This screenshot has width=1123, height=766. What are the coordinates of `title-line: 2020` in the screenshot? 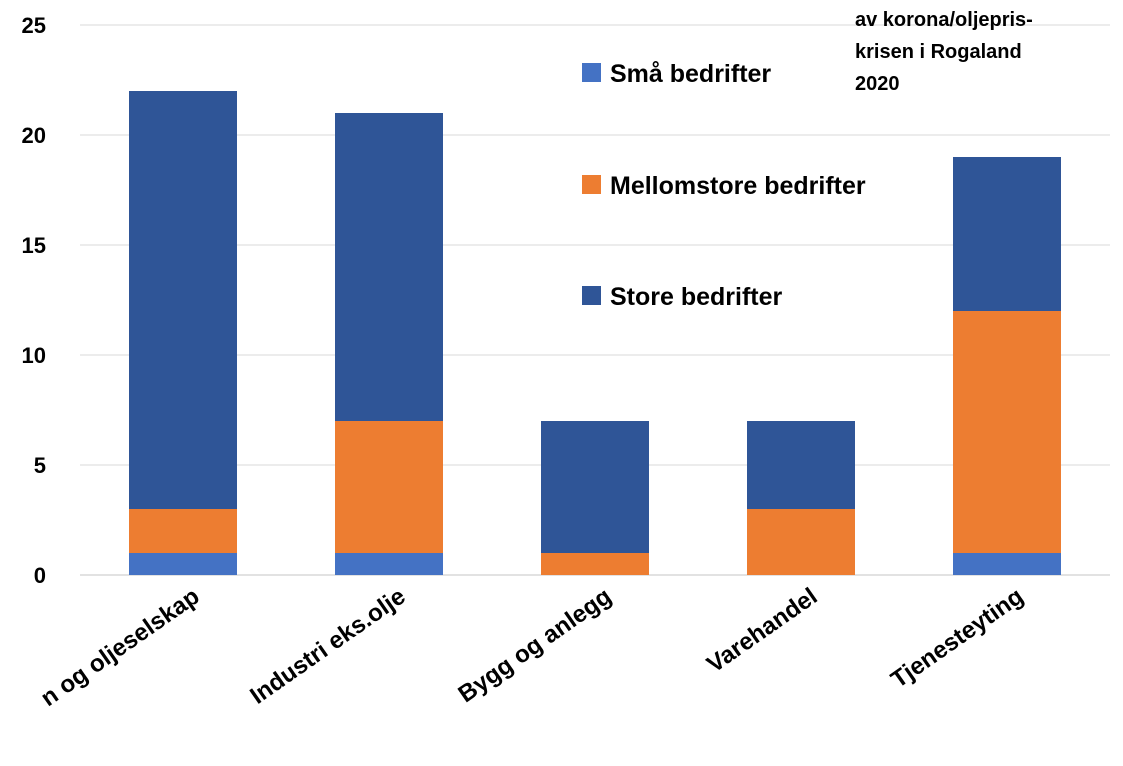 It's located at (877, 84).